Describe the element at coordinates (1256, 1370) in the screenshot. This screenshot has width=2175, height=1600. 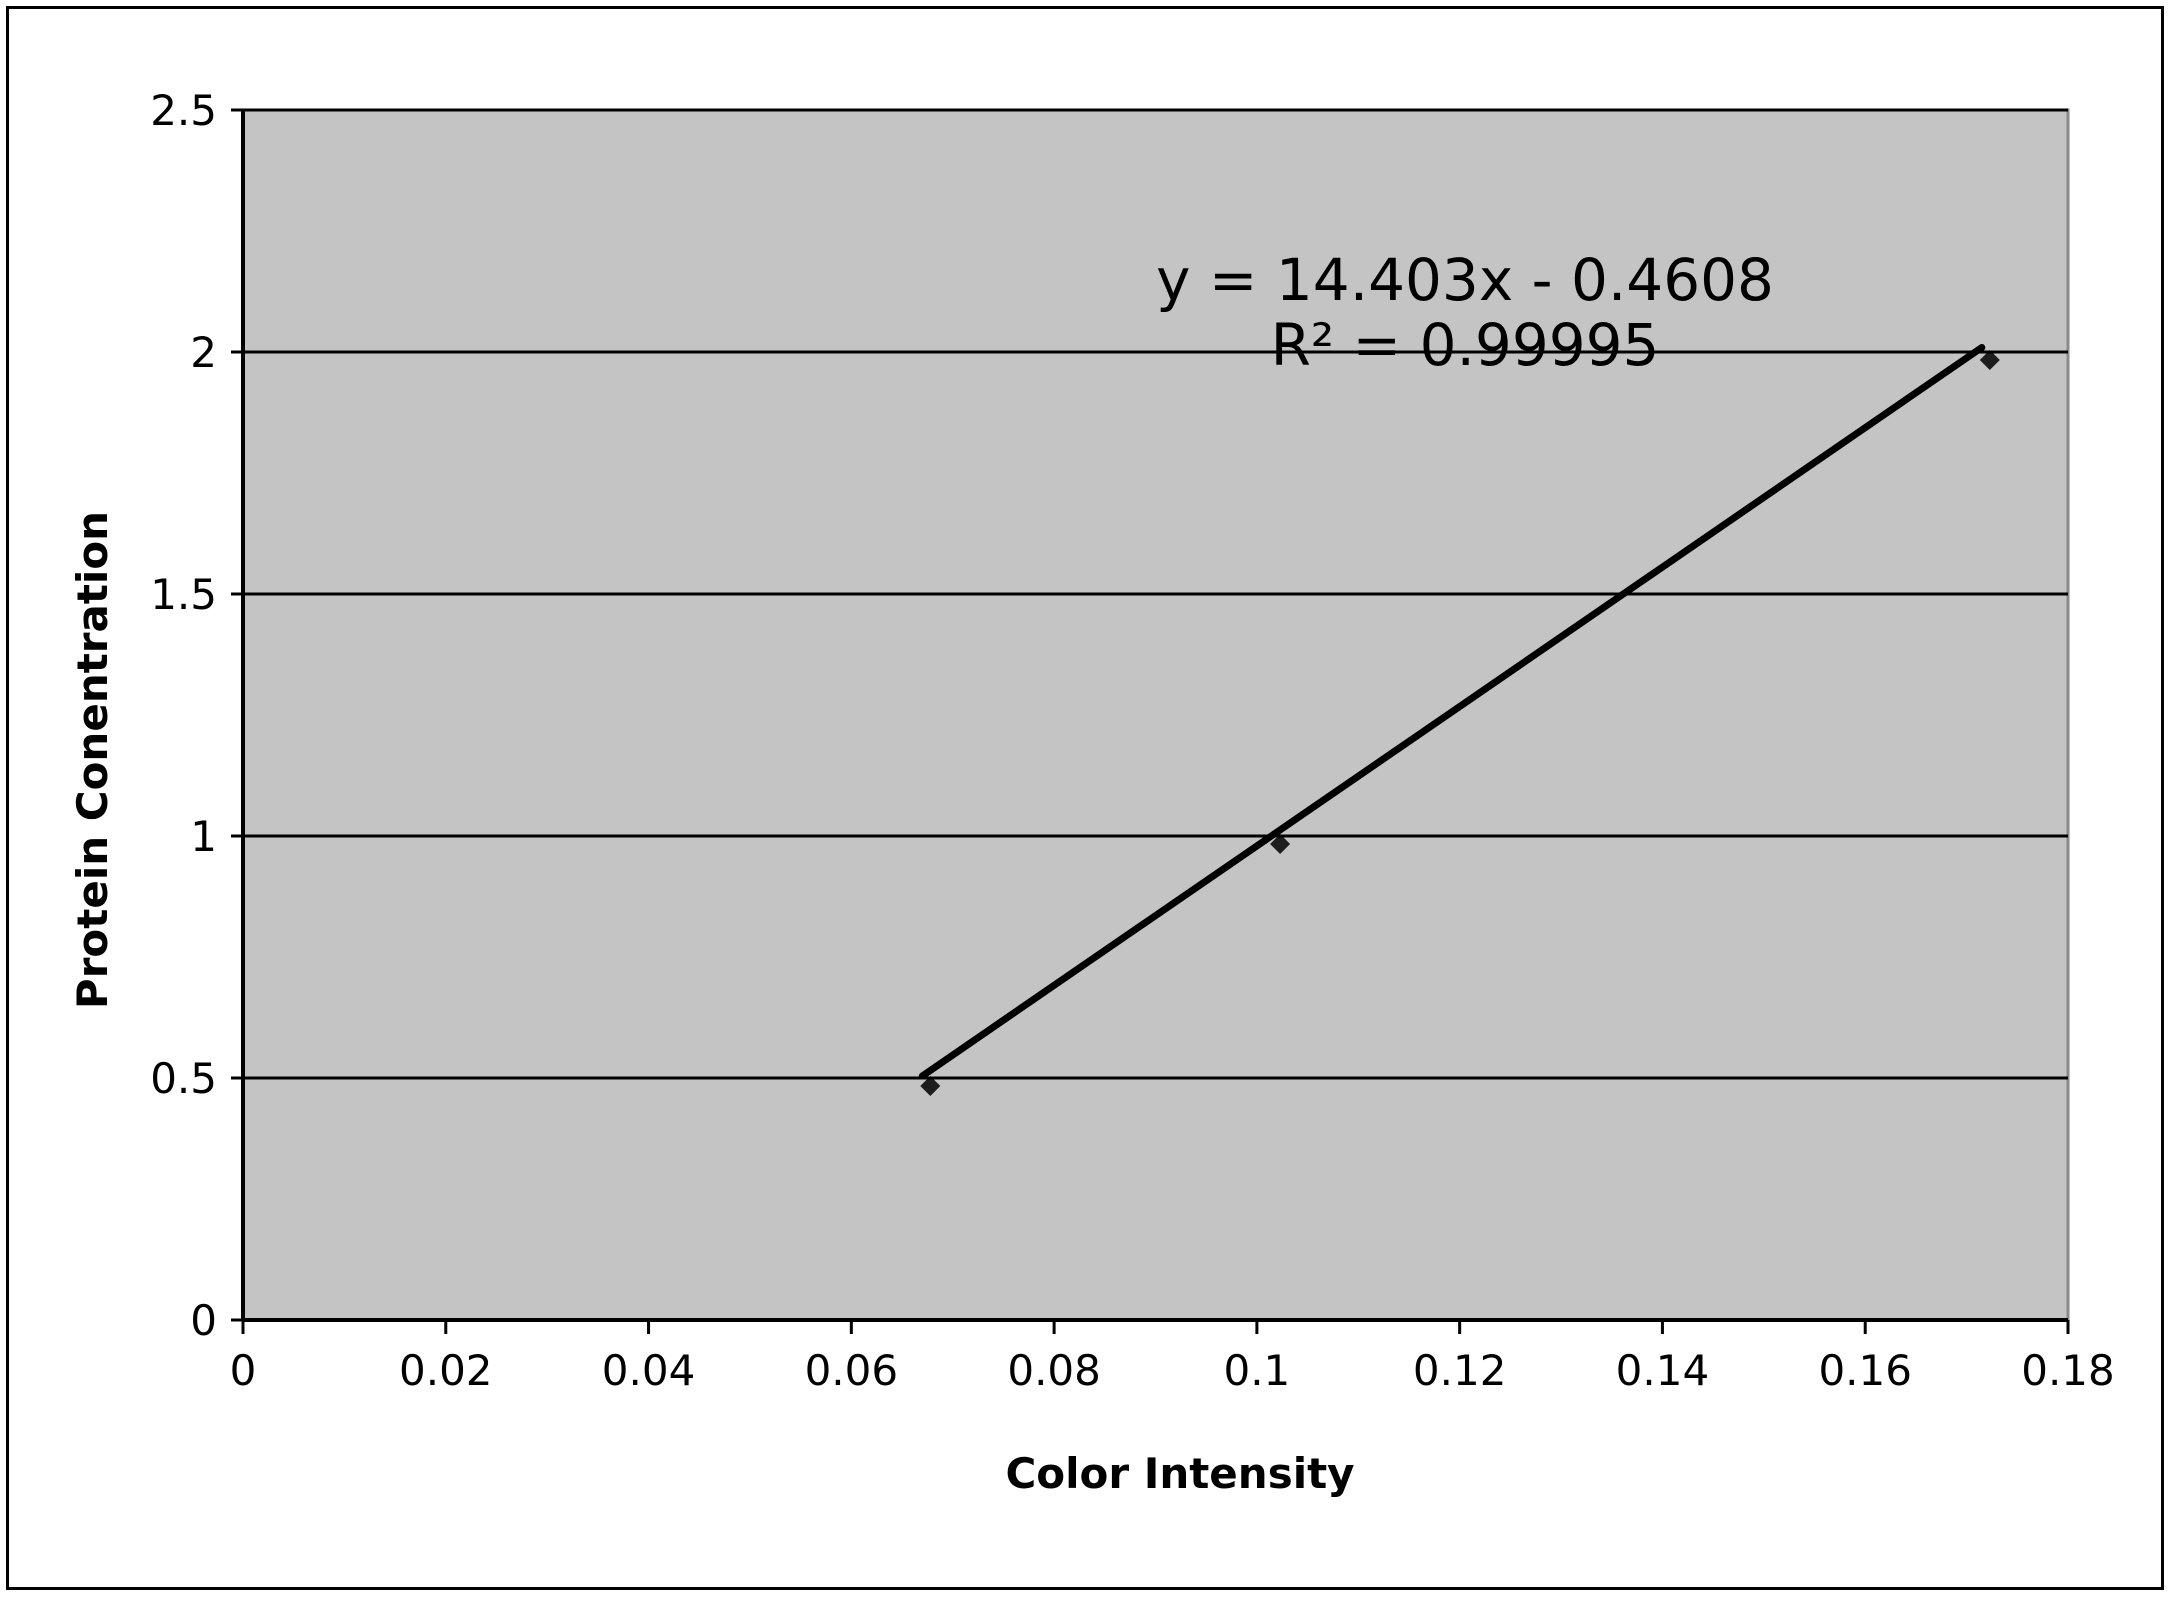
I see `x-tick-label: 0.1` at that location.